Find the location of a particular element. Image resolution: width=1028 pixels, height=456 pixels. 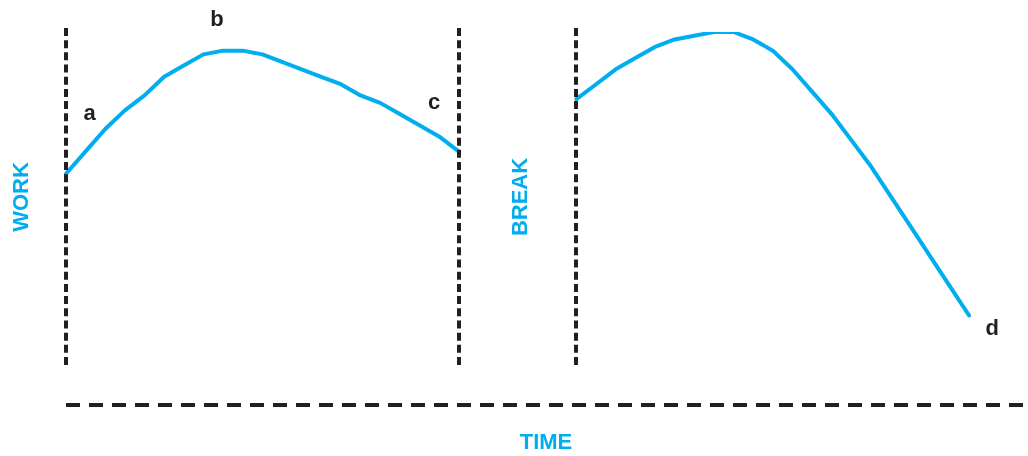

annotation: BREAK is located at coordinates (519, 197).